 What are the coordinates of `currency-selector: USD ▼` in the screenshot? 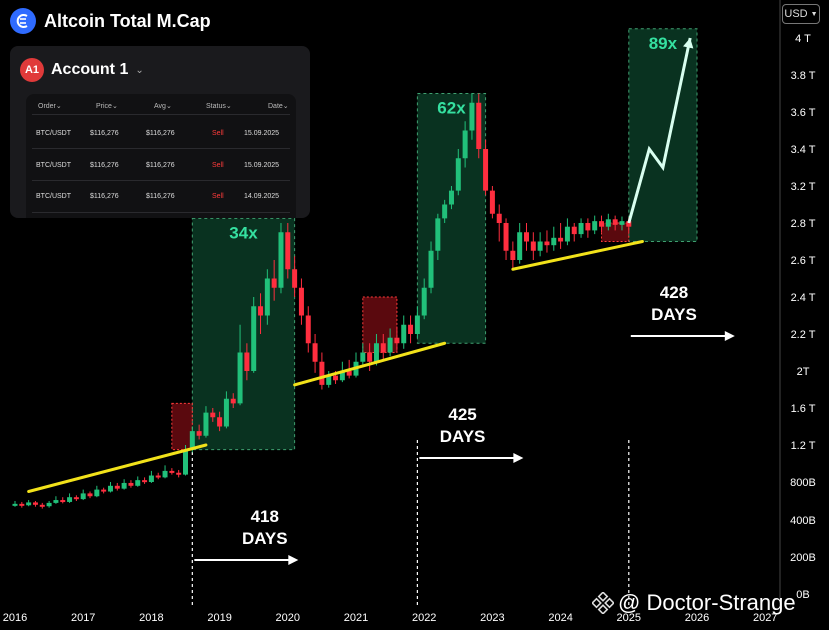 It's located at (801, 14).